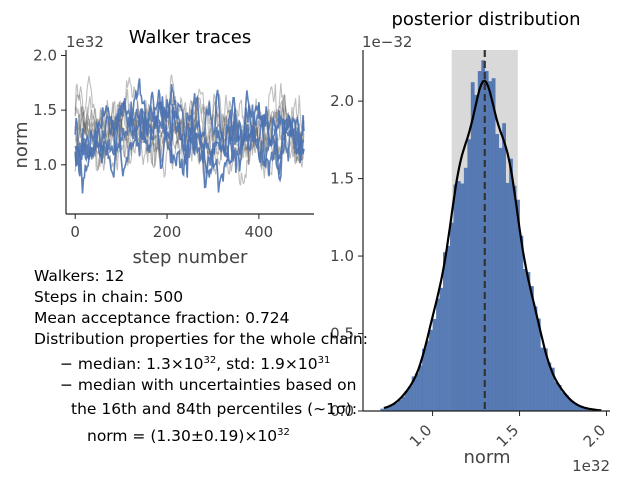 This screenshot has height=484, width=627. Describe the element at coordinates (486, 457) in the screenshot. I see `posterior-x-label: norm` at that location.